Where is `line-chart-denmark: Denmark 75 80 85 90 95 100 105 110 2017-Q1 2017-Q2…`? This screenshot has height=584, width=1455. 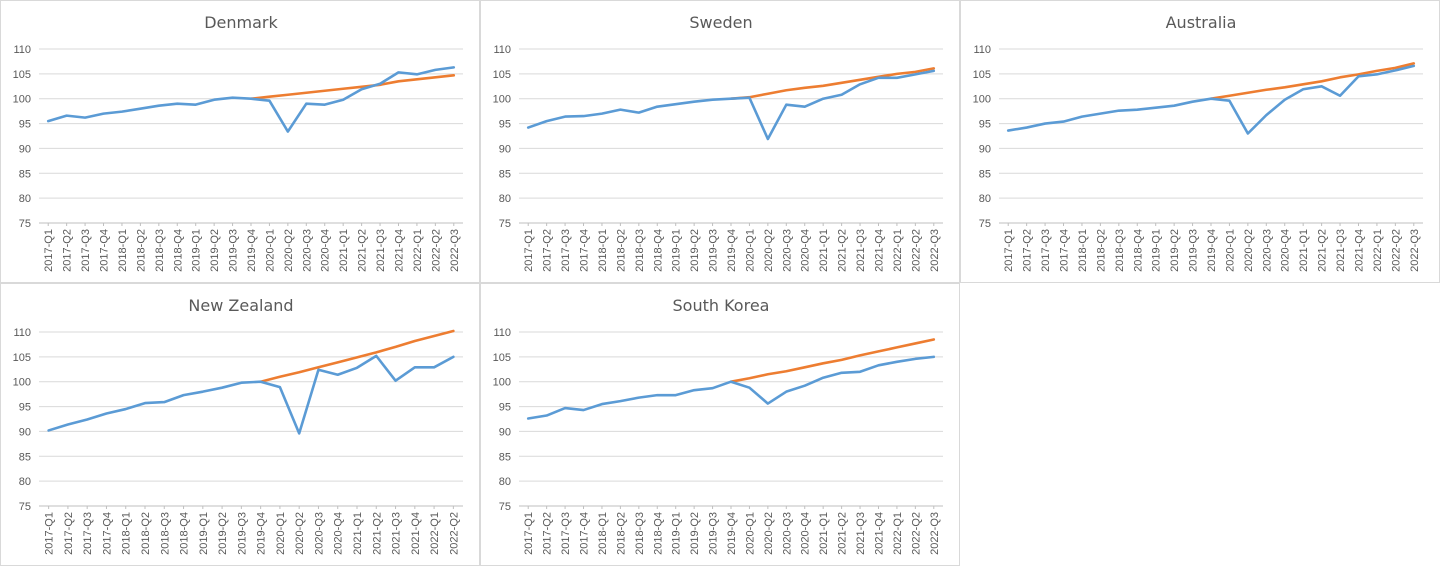
line-chart-denmark: Denmark 75 80 85 90 95 100 105 110 2017-Q1 2017-Q2… is located at coordinates (238, 142).